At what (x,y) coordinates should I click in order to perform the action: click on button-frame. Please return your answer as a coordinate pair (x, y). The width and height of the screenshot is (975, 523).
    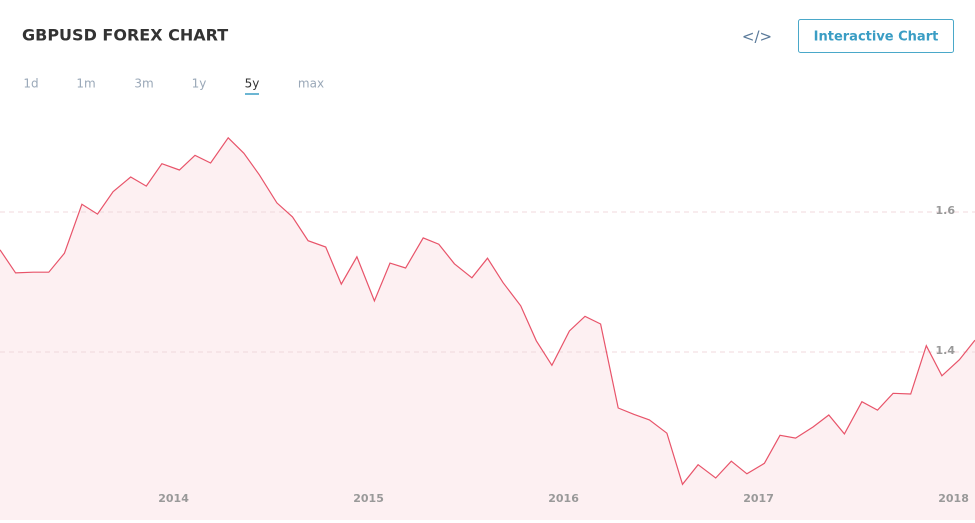
    Looking at the image, I should click on (876, 36).